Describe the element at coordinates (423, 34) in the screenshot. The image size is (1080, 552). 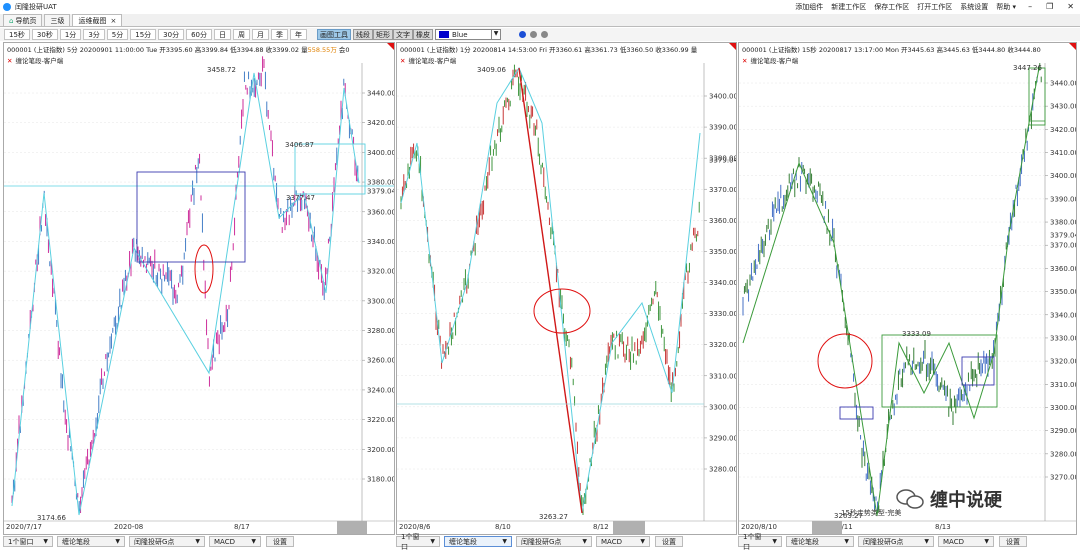
I see `eraser-tool-button: 橡皮` at that location.